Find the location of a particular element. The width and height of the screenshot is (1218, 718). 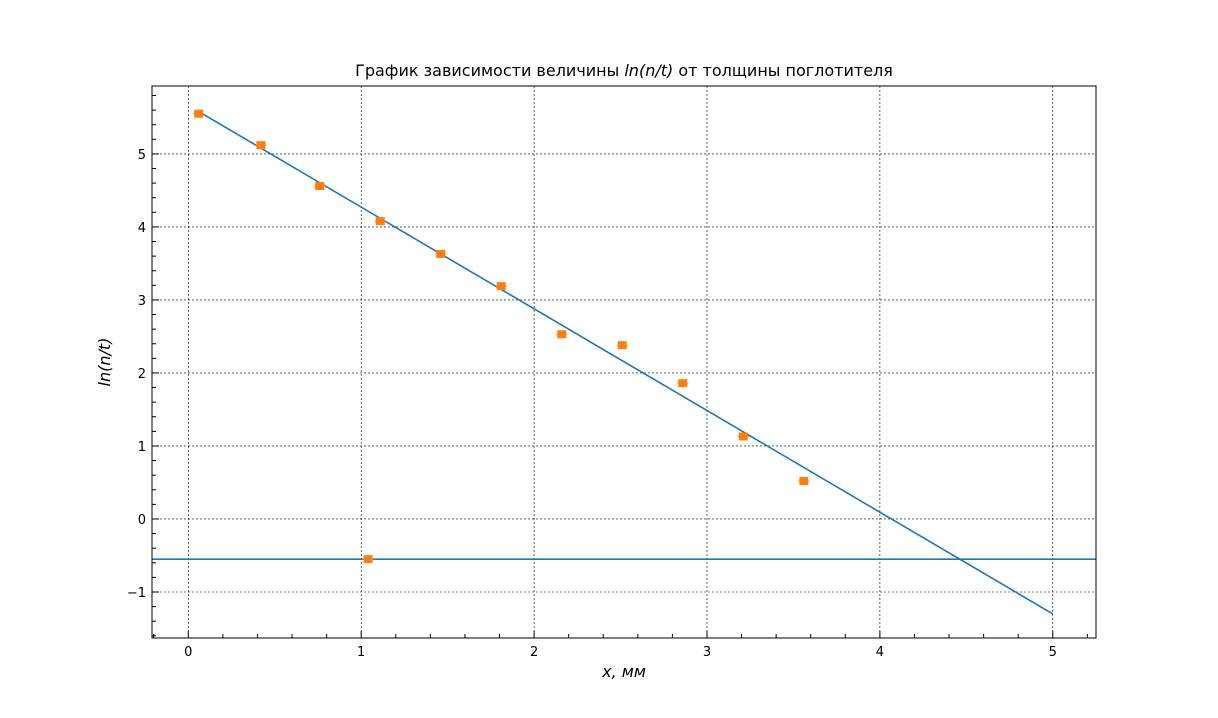

y-tick-label: 1 is located at coordinates (142, 447).